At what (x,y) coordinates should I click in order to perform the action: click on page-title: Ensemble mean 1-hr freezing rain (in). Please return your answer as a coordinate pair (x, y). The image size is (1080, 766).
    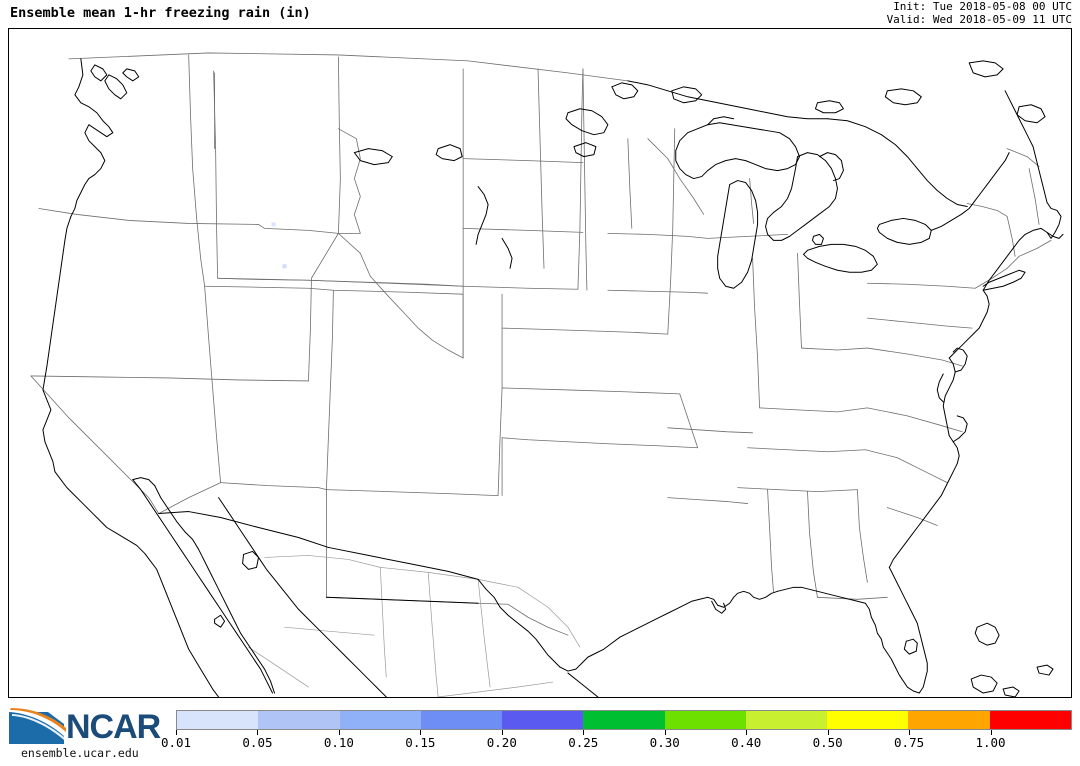
    Looking at the image, I should click on (160, 13).